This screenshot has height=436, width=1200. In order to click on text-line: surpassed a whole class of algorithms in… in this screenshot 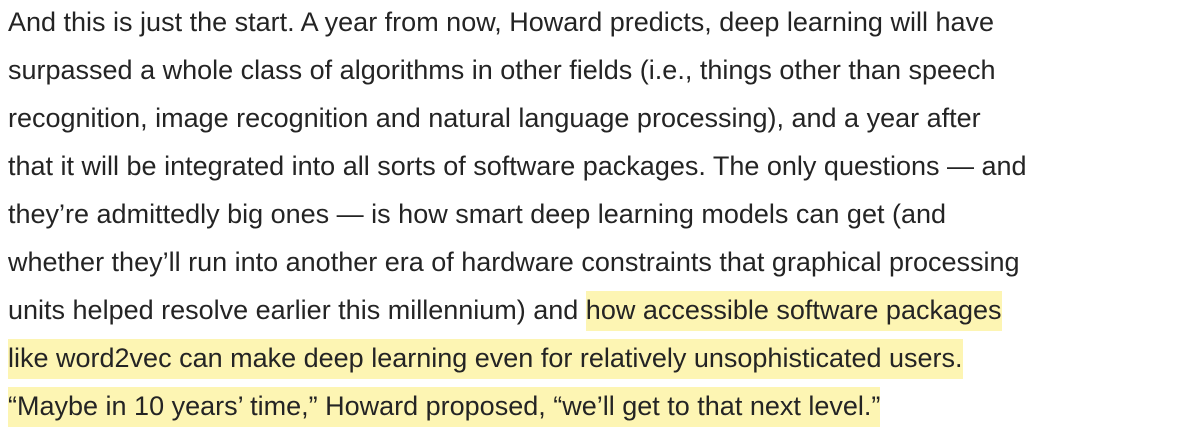, I will do `click(604, 70)`.